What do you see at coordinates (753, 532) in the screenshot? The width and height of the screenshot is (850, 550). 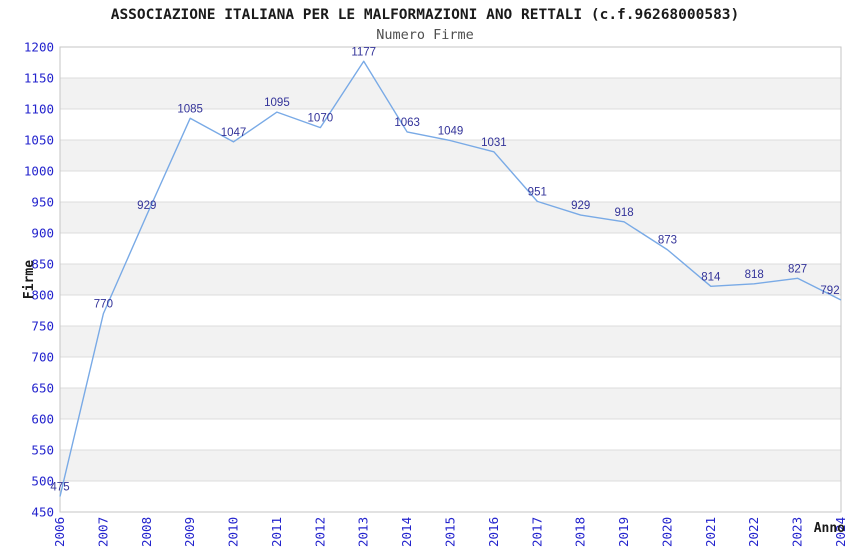 I see `x-tick-label: 2022` at bounding box center [753, 532].